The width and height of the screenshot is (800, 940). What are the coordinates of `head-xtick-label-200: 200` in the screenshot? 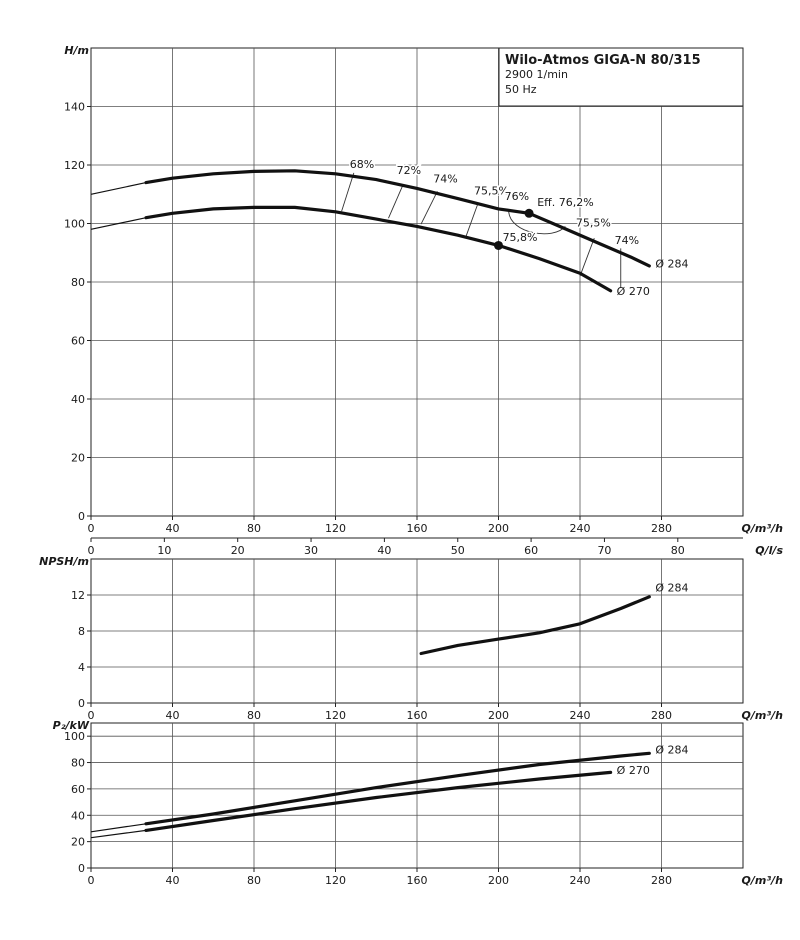 It's located at (498, 528).